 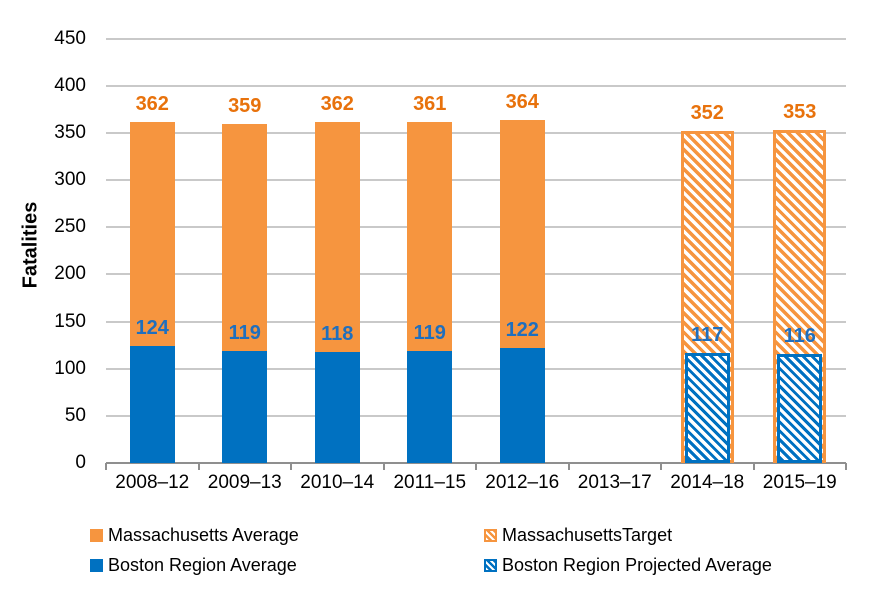 I want to click on y-tick-label: 0, so click(x=80, y=462).